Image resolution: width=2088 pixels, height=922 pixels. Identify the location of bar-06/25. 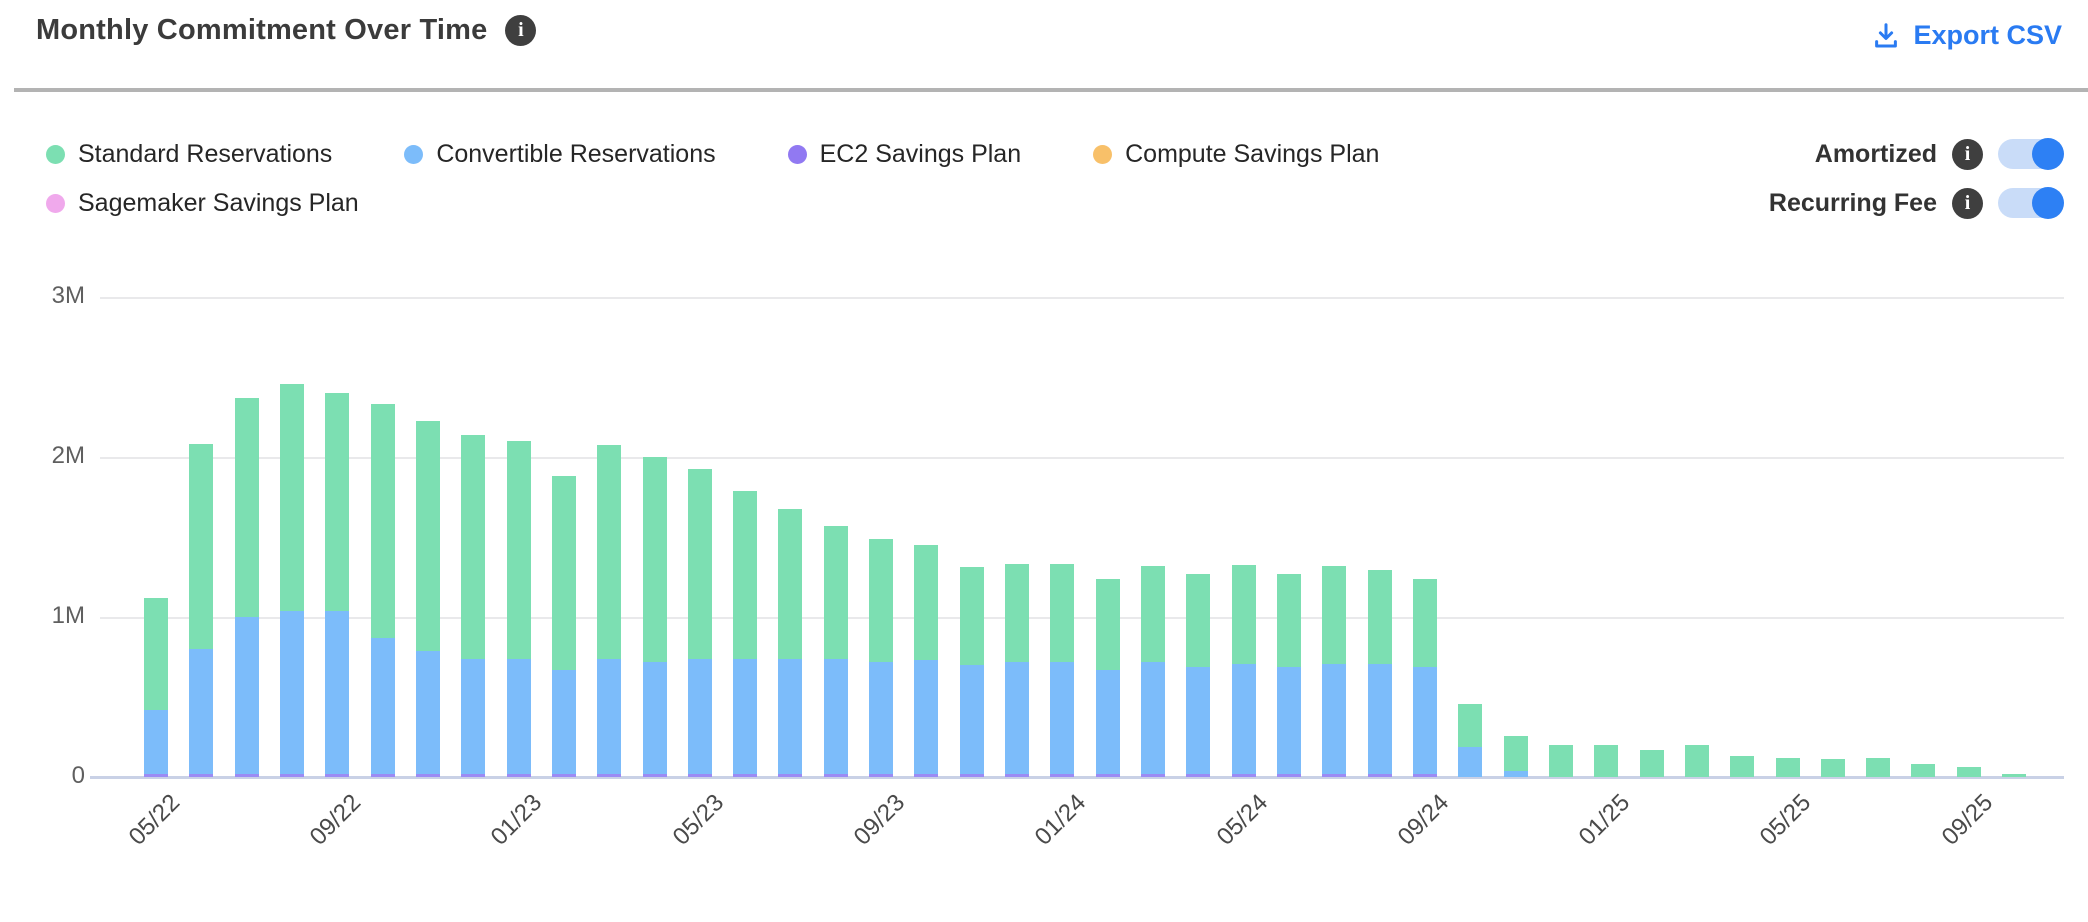
(1832, 768).